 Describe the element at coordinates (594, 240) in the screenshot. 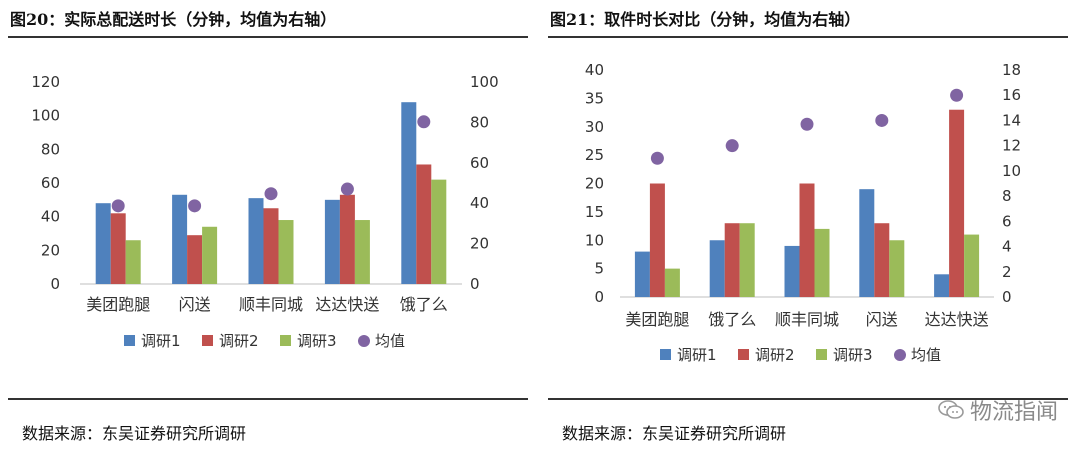

I see `y-left-tick-label: 10` at that location.